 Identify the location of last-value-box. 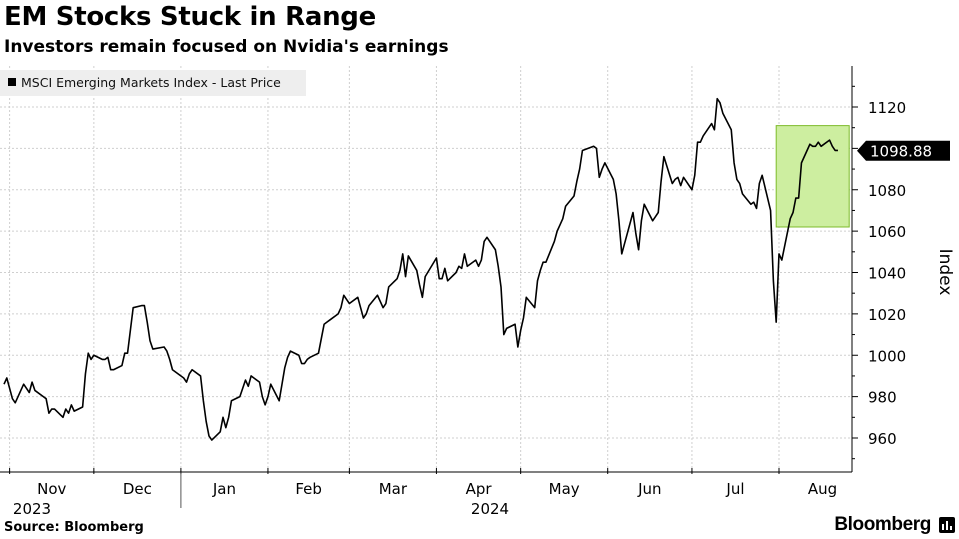
(903, 150).